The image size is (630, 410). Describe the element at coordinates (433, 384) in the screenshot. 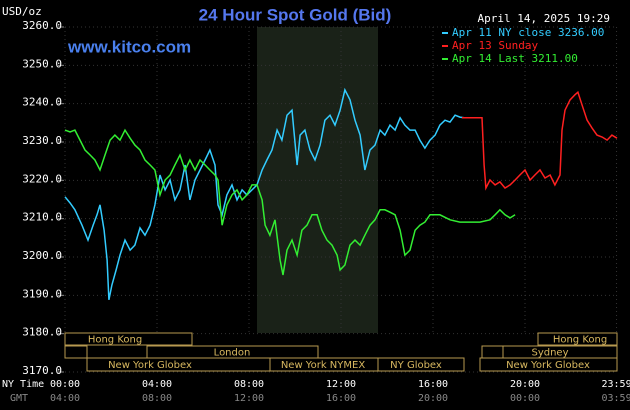

I see `x-tick-label: 16:00` at that location.